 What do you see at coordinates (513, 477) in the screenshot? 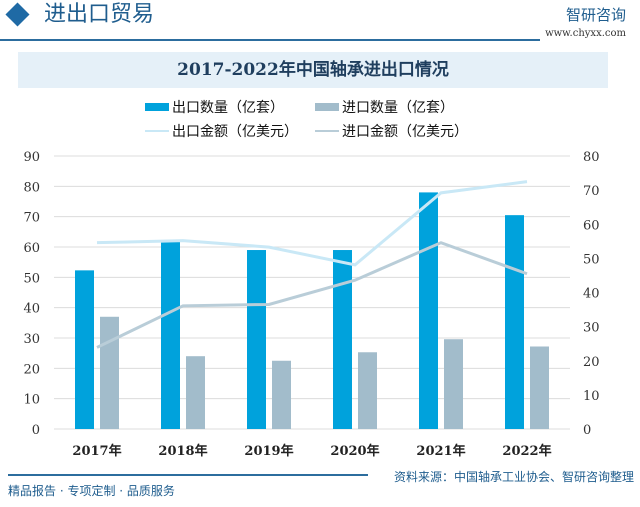
I see `source-note: 资料来源：中国轴承工业协会、智研咨询整理` at bounding box center [513, 477].